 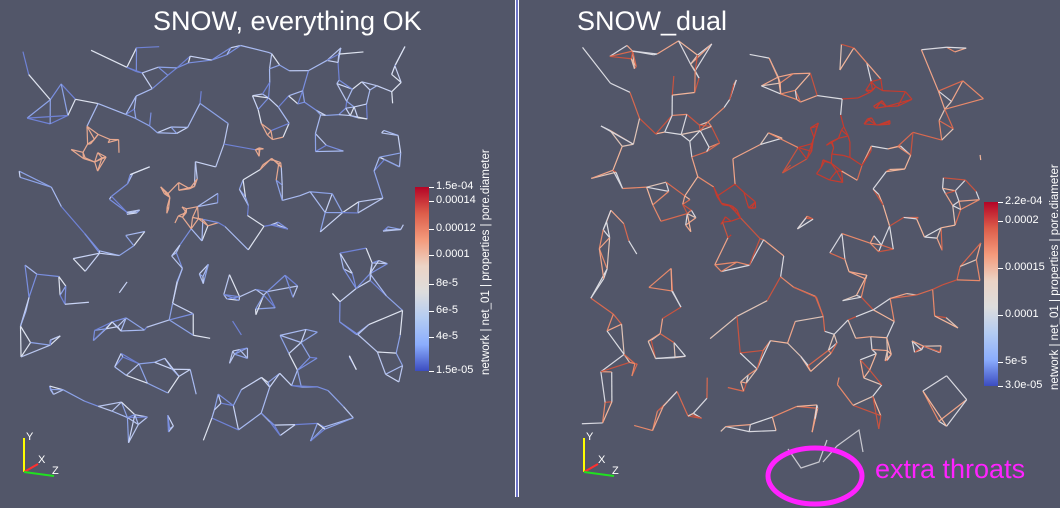 What do you see at coordinates (815, 476) in the screenshot?
I see `extra-throats-highlight-ellipse` at bounding box center [815, 476].